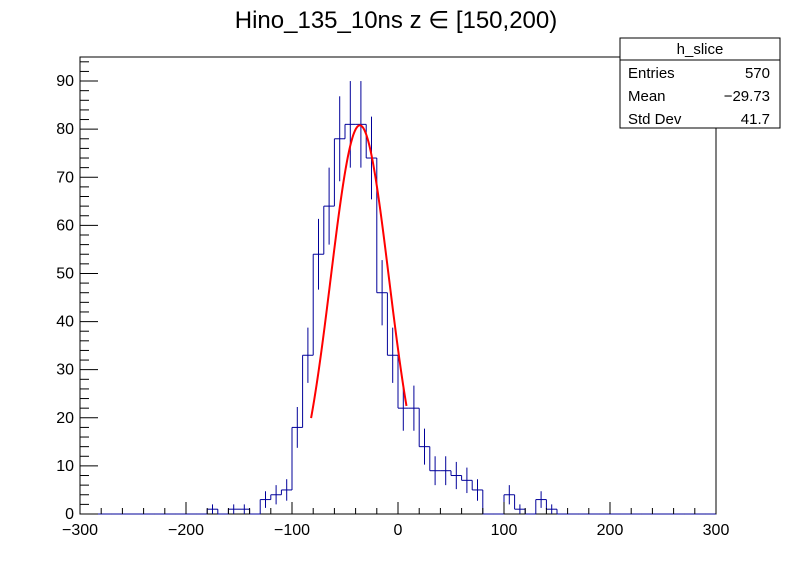  Describe the element at coordinates (647, 96) in the screenshot. I see `stats-mean-label: Mean` at that location.